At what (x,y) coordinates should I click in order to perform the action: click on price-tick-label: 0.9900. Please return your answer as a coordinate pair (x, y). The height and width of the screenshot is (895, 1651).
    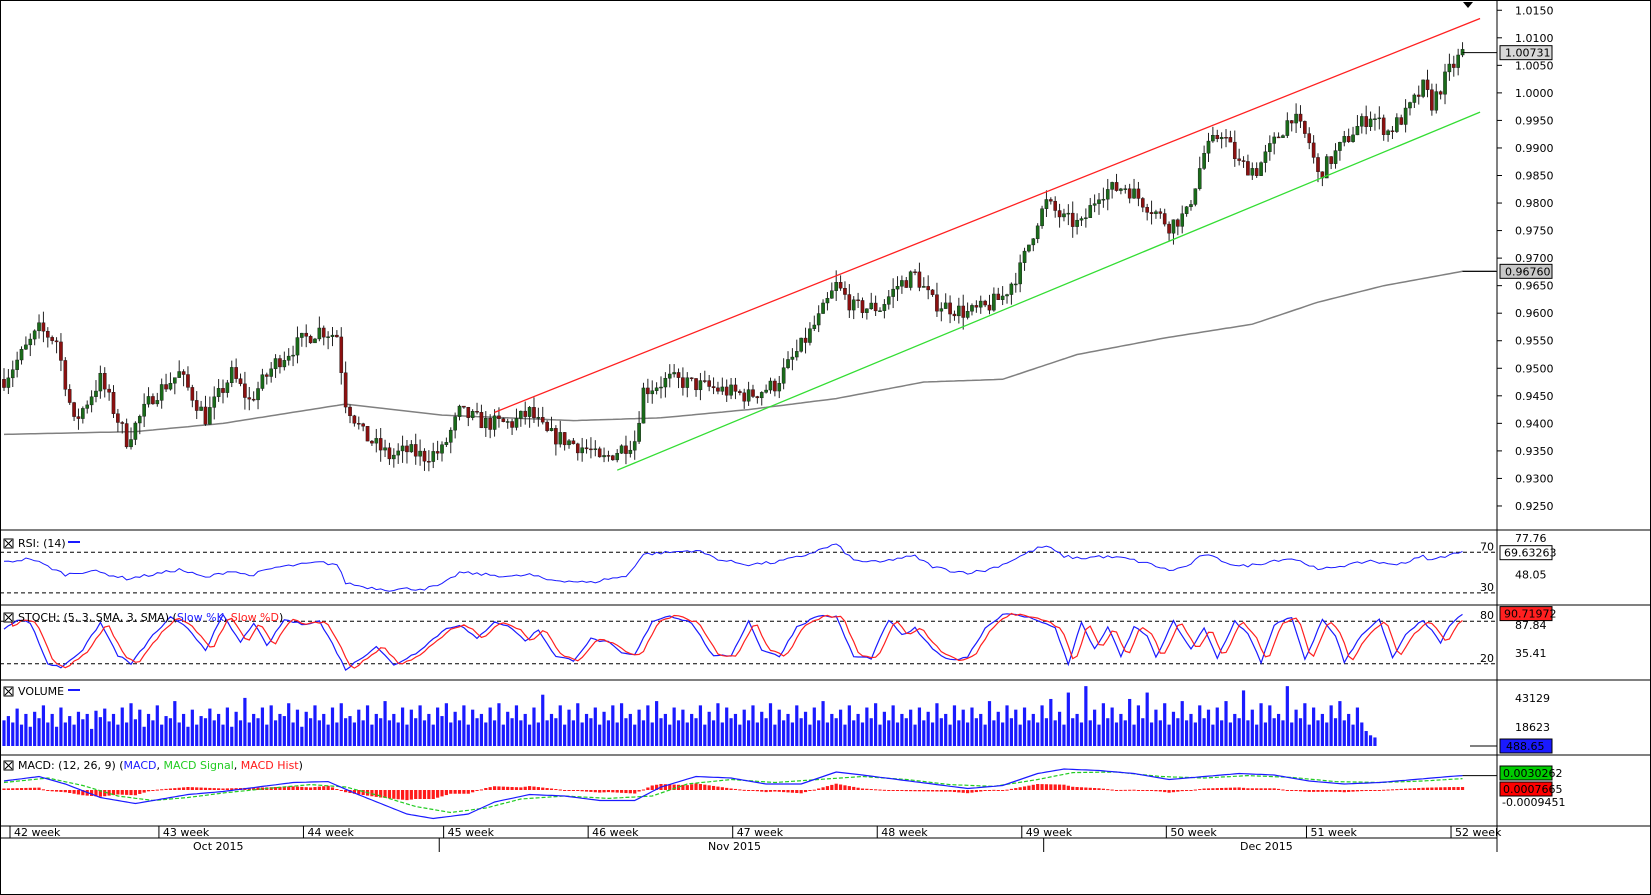
    Looking at the image, I should click on (1534, 148).